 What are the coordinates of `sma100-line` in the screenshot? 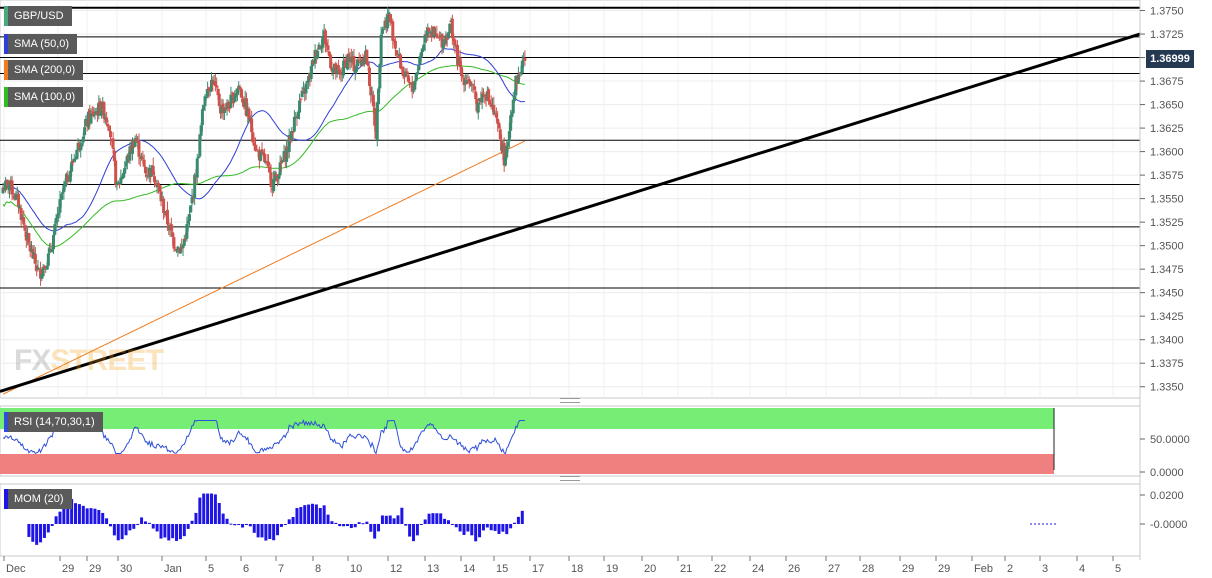 It's located at (263, 156).